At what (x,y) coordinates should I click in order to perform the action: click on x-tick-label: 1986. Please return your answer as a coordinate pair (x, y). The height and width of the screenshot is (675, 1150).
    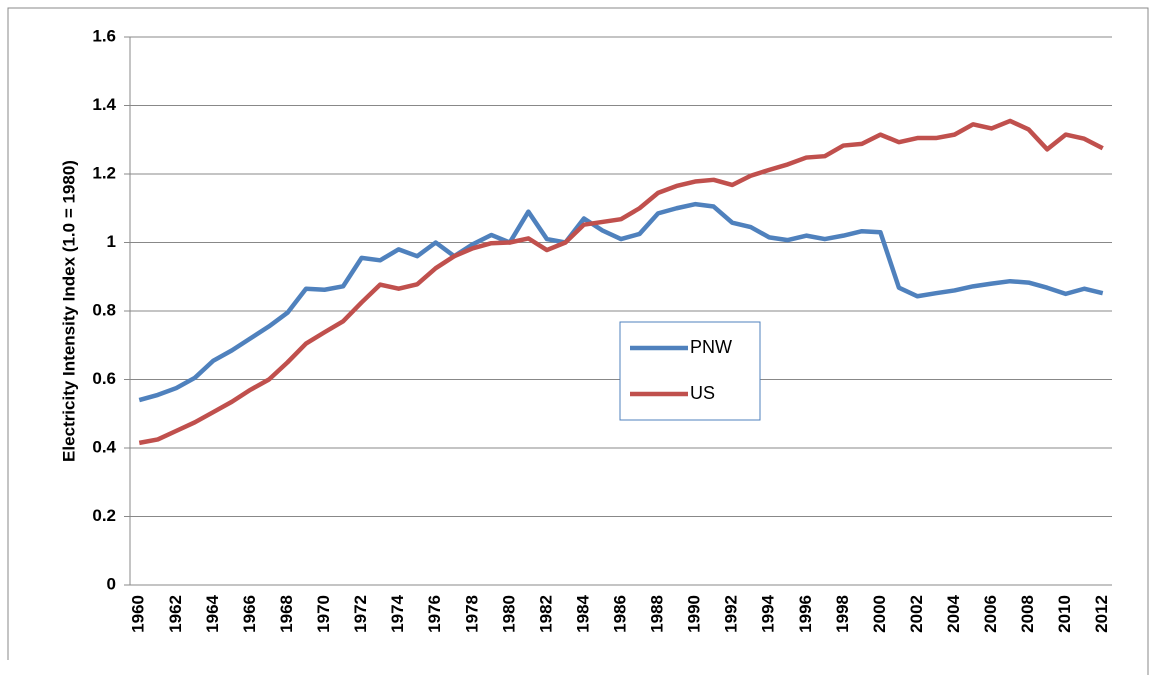
    Looking at the image, I should click on (619, 614).